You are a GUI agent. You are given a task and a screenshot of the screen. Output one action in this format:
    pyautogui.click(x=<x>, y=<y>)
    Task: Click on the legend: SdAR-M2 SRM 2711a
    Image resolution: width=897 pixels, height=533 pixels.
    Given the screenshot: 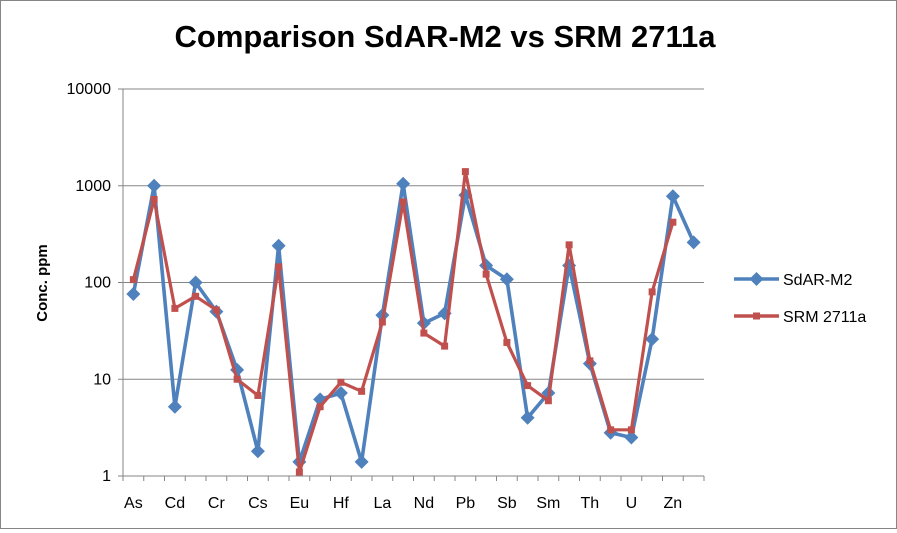 What is the action you would take?
    pyautogui.click(x=800, y=299)
    